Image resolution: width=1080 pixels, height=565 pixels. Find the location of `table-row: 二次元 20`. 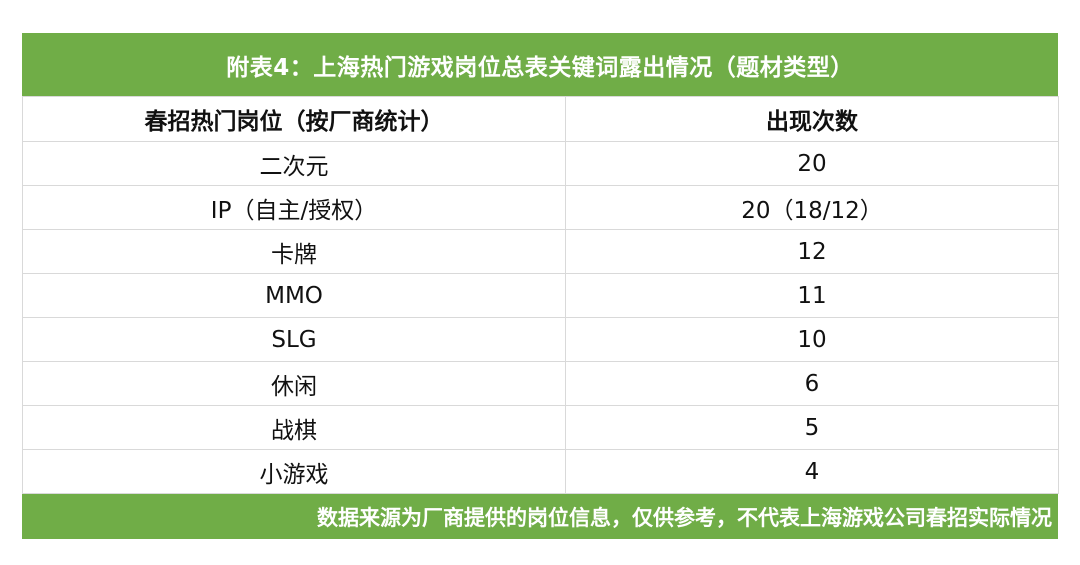

table-row: 二次元 20 is located at coordinates (540, 163).